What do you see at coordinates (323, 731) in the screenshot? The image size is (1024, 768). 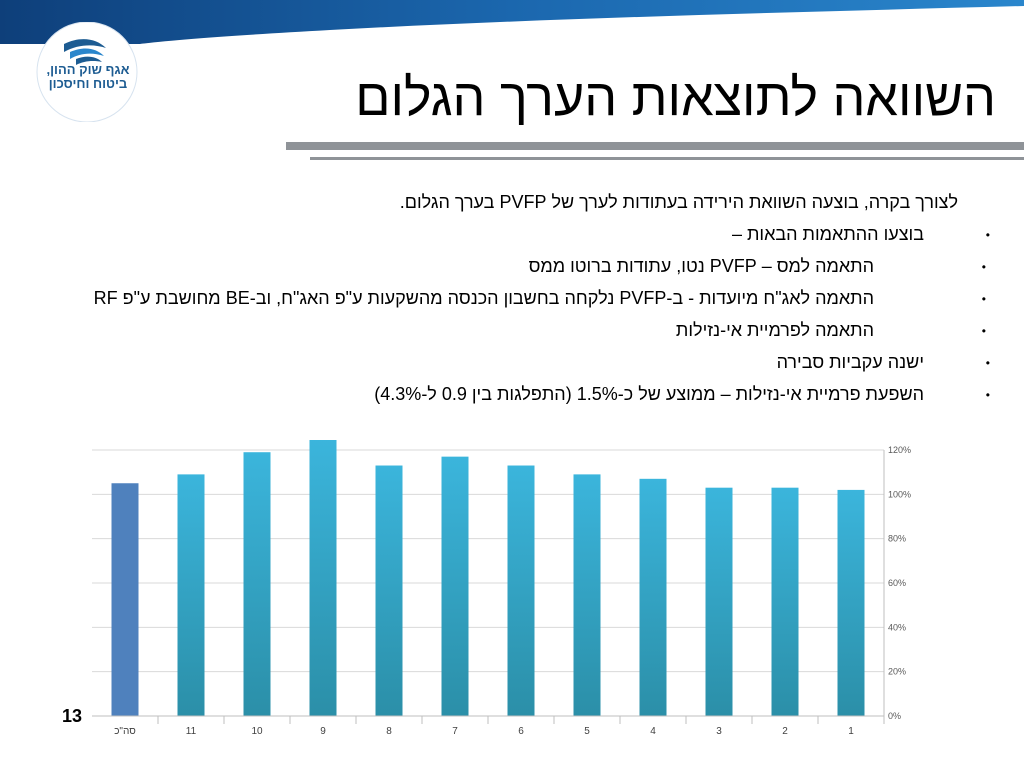 I see `x-tick-label: 9` at bounding box center [323, 731].